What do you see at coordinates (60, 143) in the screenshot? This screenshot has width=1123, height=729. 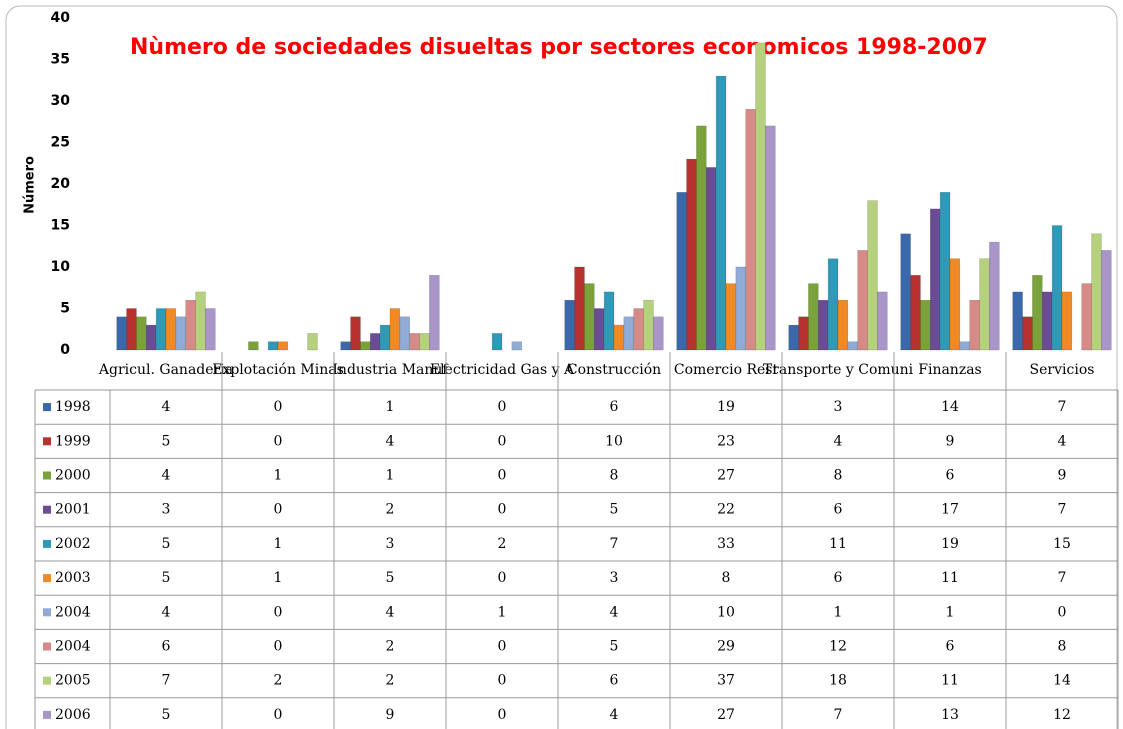 I see `y-tick-label: 25` at bounding box center [60, 143].